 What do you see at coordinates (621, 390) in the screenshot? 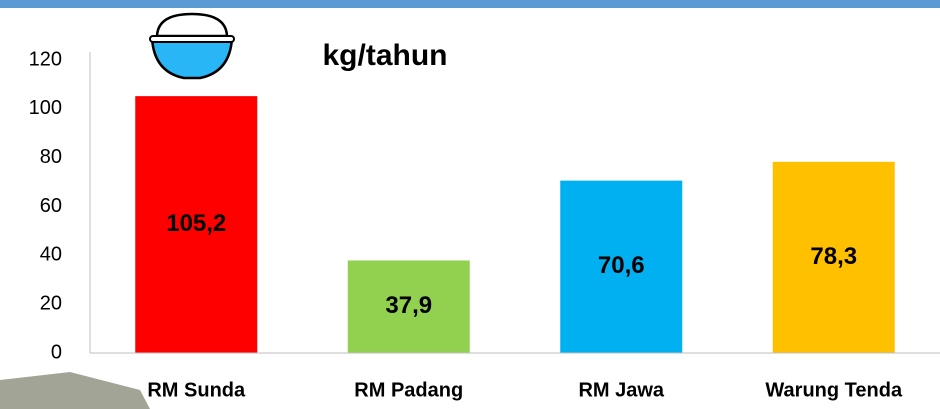
I see `x-tick-label: RM Jawa` at bounding box center [621, 390].